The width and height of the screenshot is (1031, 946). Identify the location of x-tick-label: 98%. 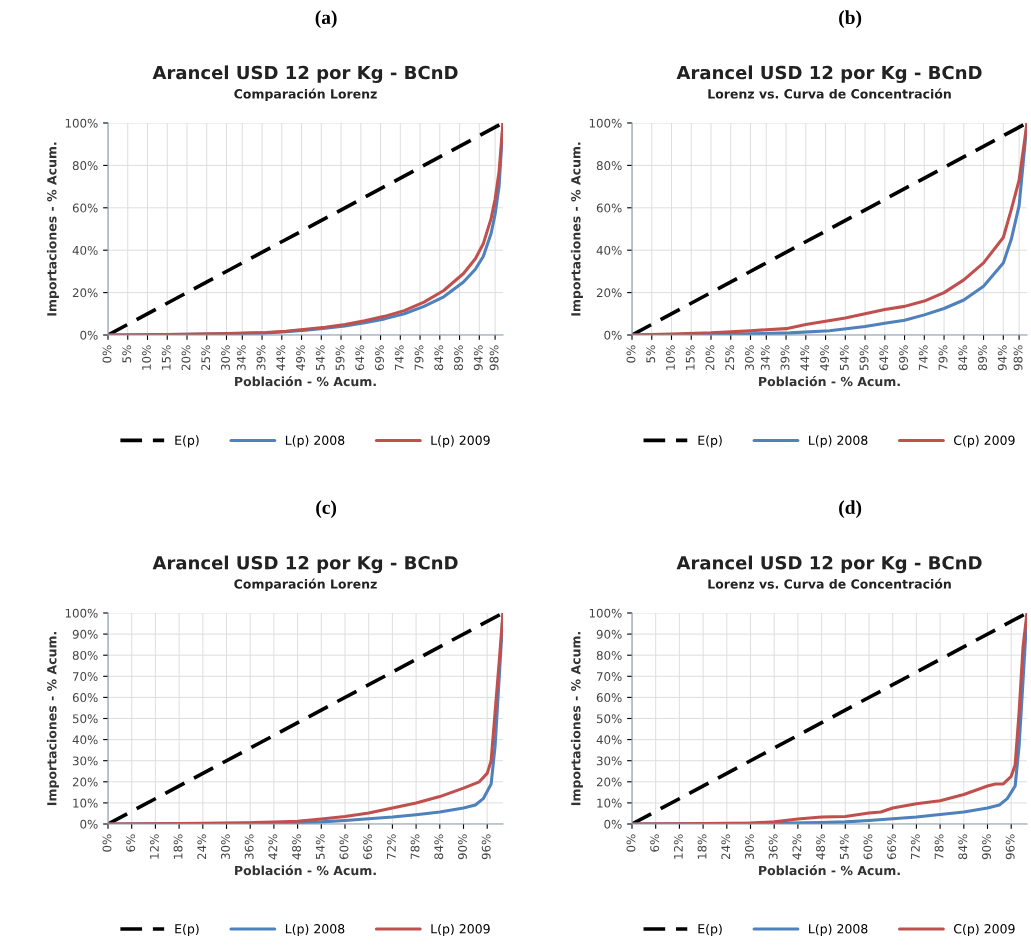
(494, 358).